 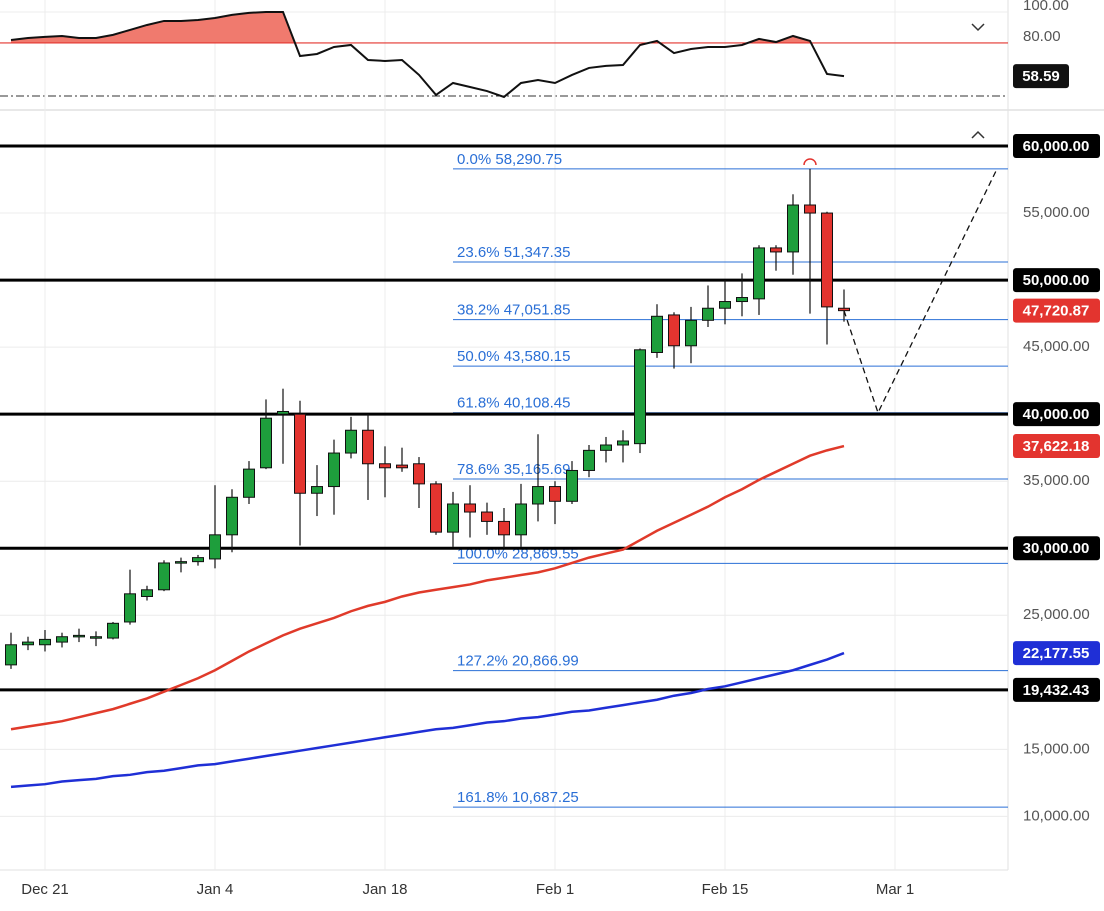 I want to click on y-tick-label: 80.00, so click(x=1042, y=36).